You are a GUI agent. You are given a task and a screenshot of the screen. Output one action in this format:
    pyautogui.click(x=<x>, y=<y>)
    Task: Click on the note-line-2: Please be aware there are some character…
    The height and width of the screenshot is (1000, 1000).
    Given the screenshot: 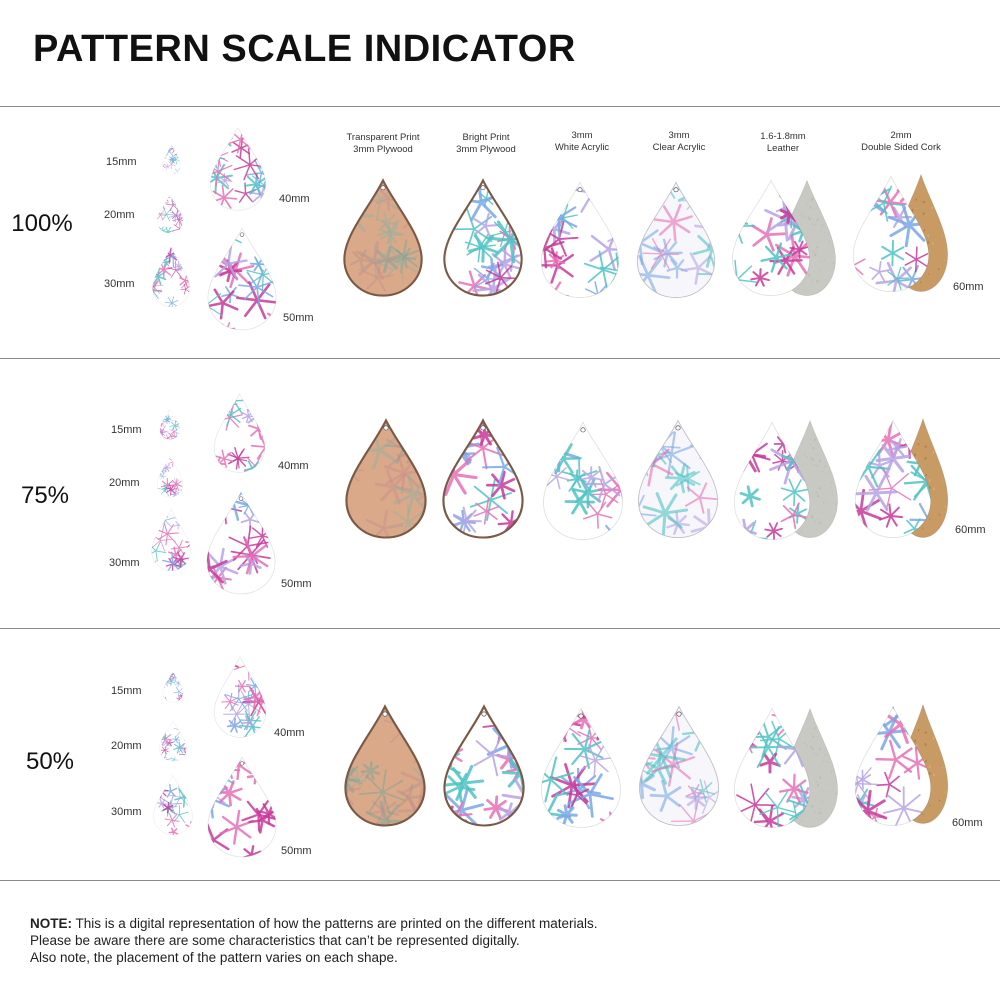 What is the action you would take?
    pyautogui.click(x=275, y=940)
    